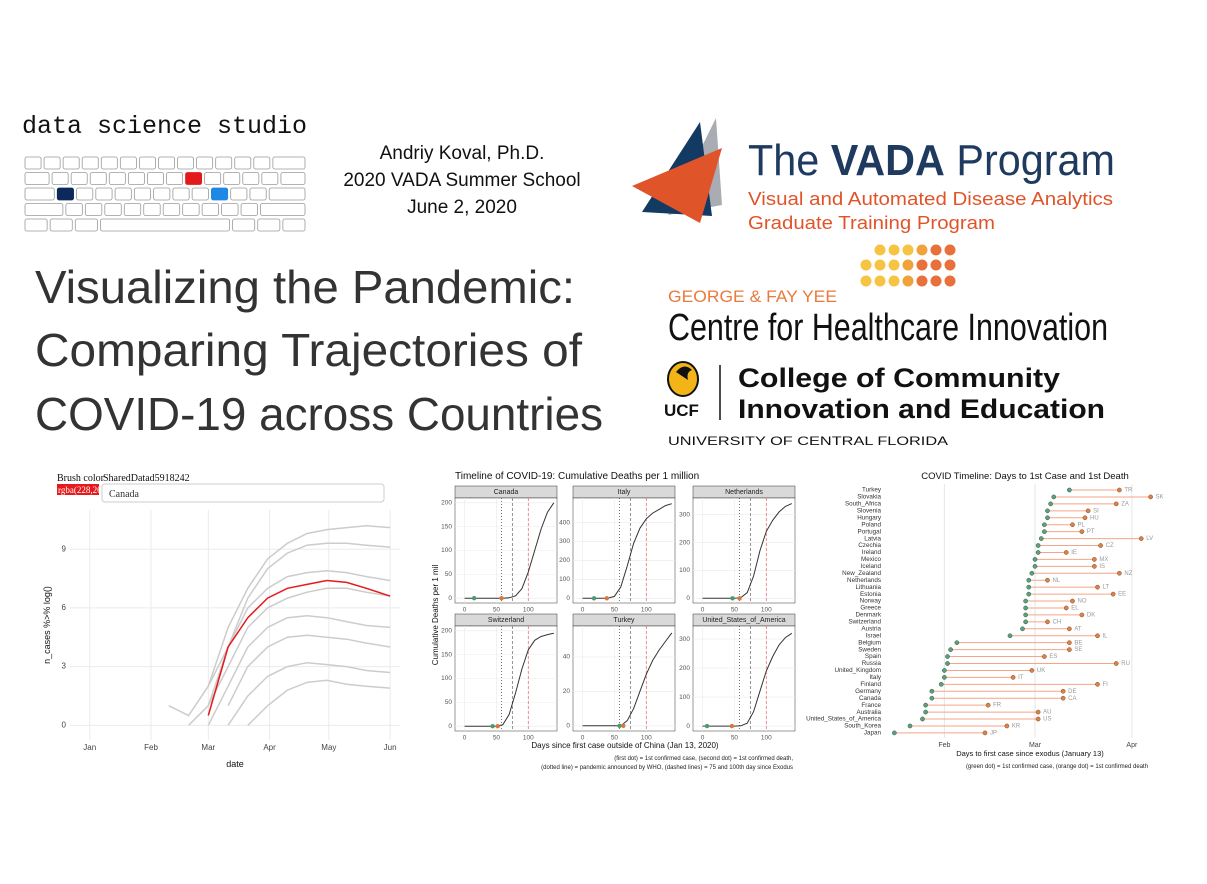 The height and width of the screenshot is (884, 1207). Describe the element at coordinates (993, 733) in the screenshot. I see `code-label: JP` at that location.